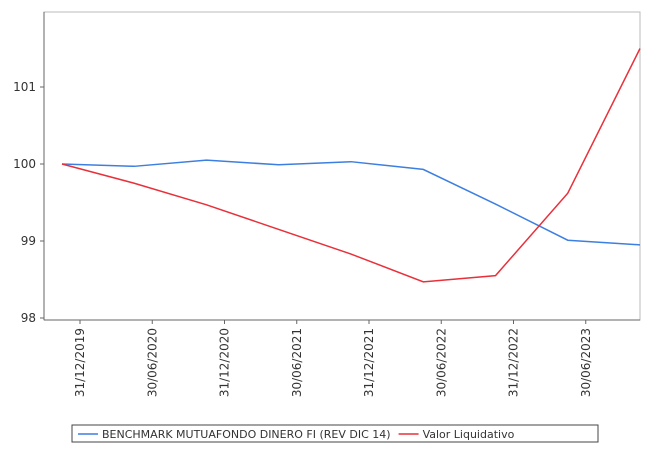 This screenshot has height=449, width=648. I want to click on legend-label: Valor Liquidativo, so click(469, 434).